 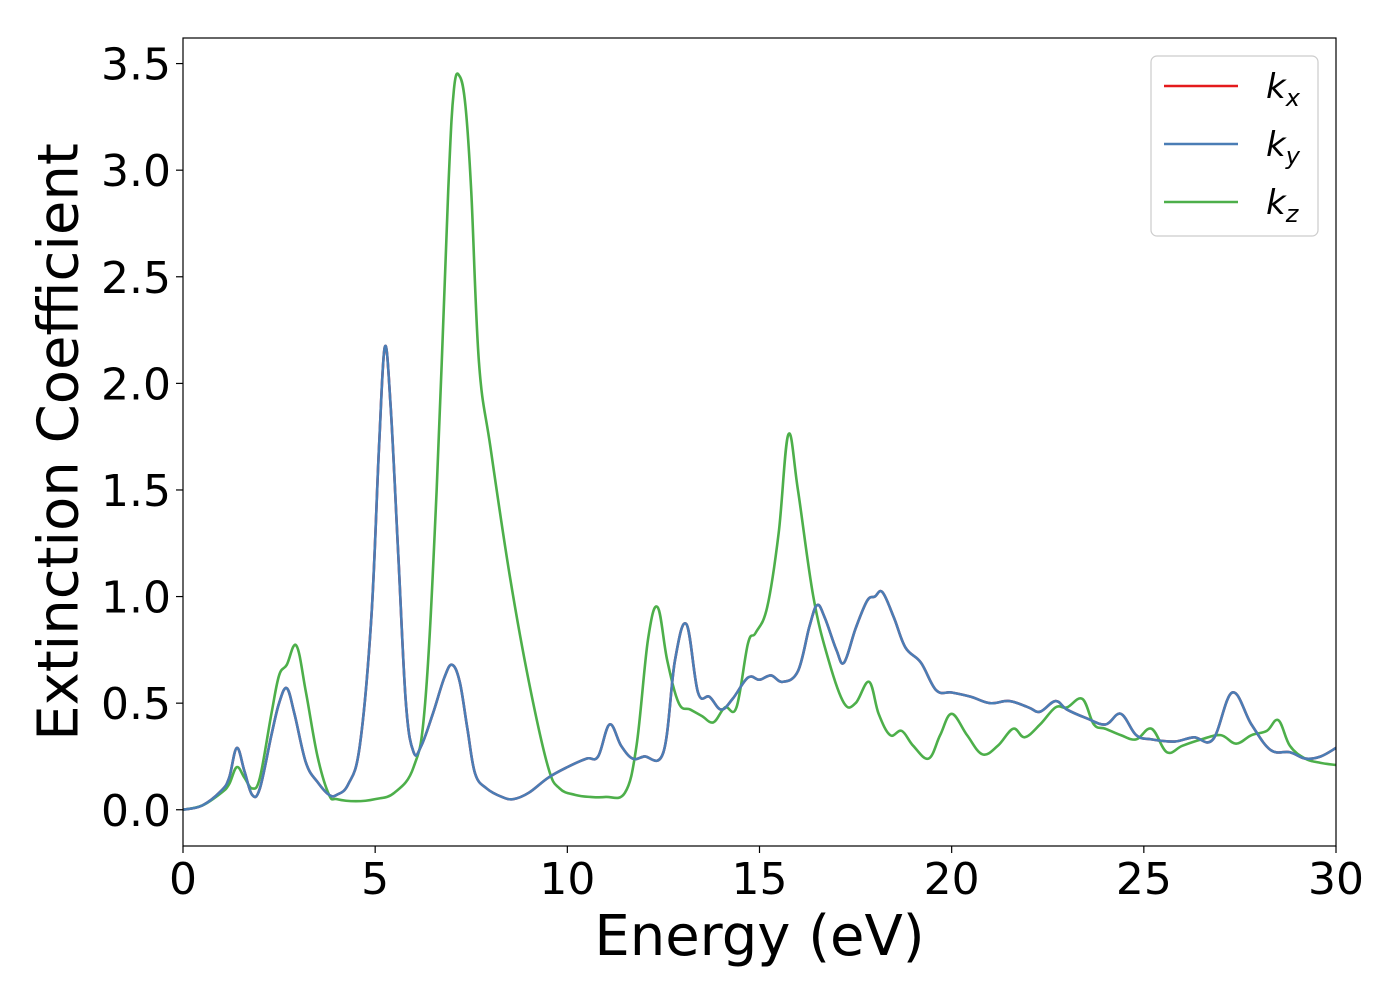 I want to click on y-tick-label: 3.5, so click(x=136, y=65).